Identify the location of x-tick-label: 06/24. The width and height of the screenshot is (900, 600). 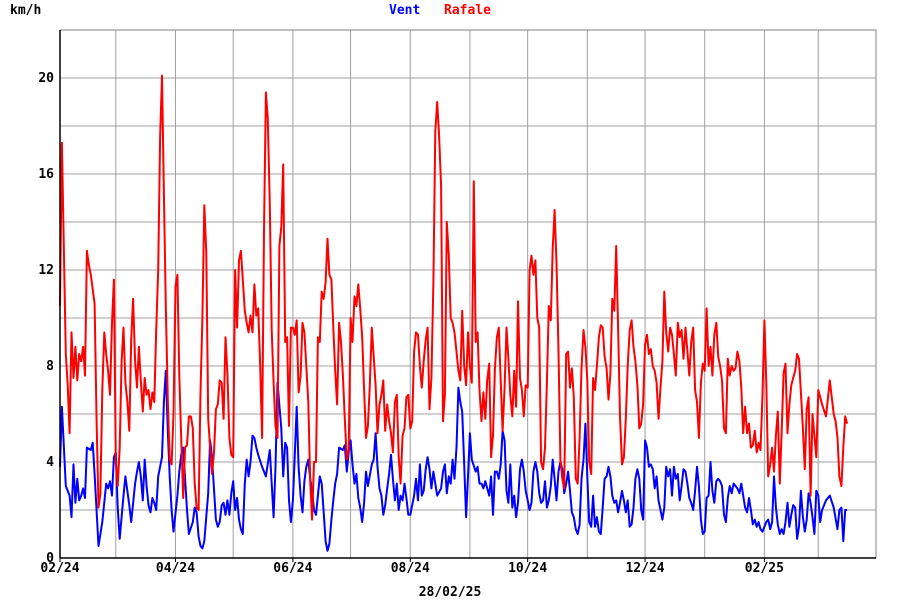
(292, 568).